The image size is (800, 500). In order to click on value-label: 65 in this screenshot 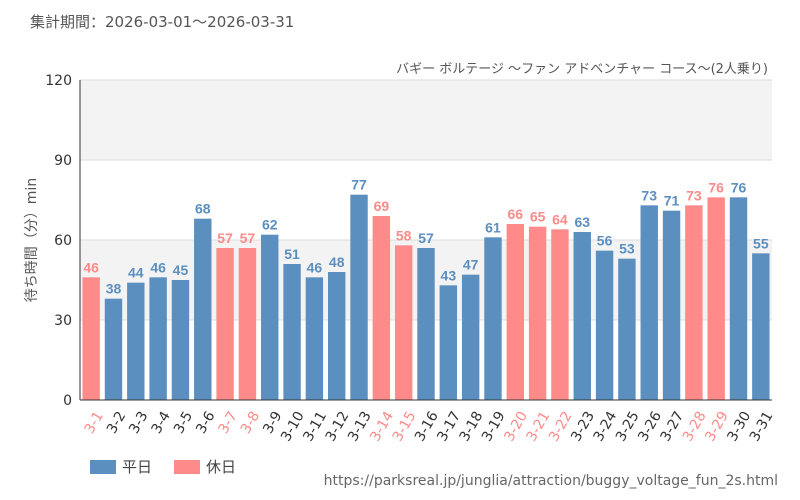, I will do `click(538, 217)`.